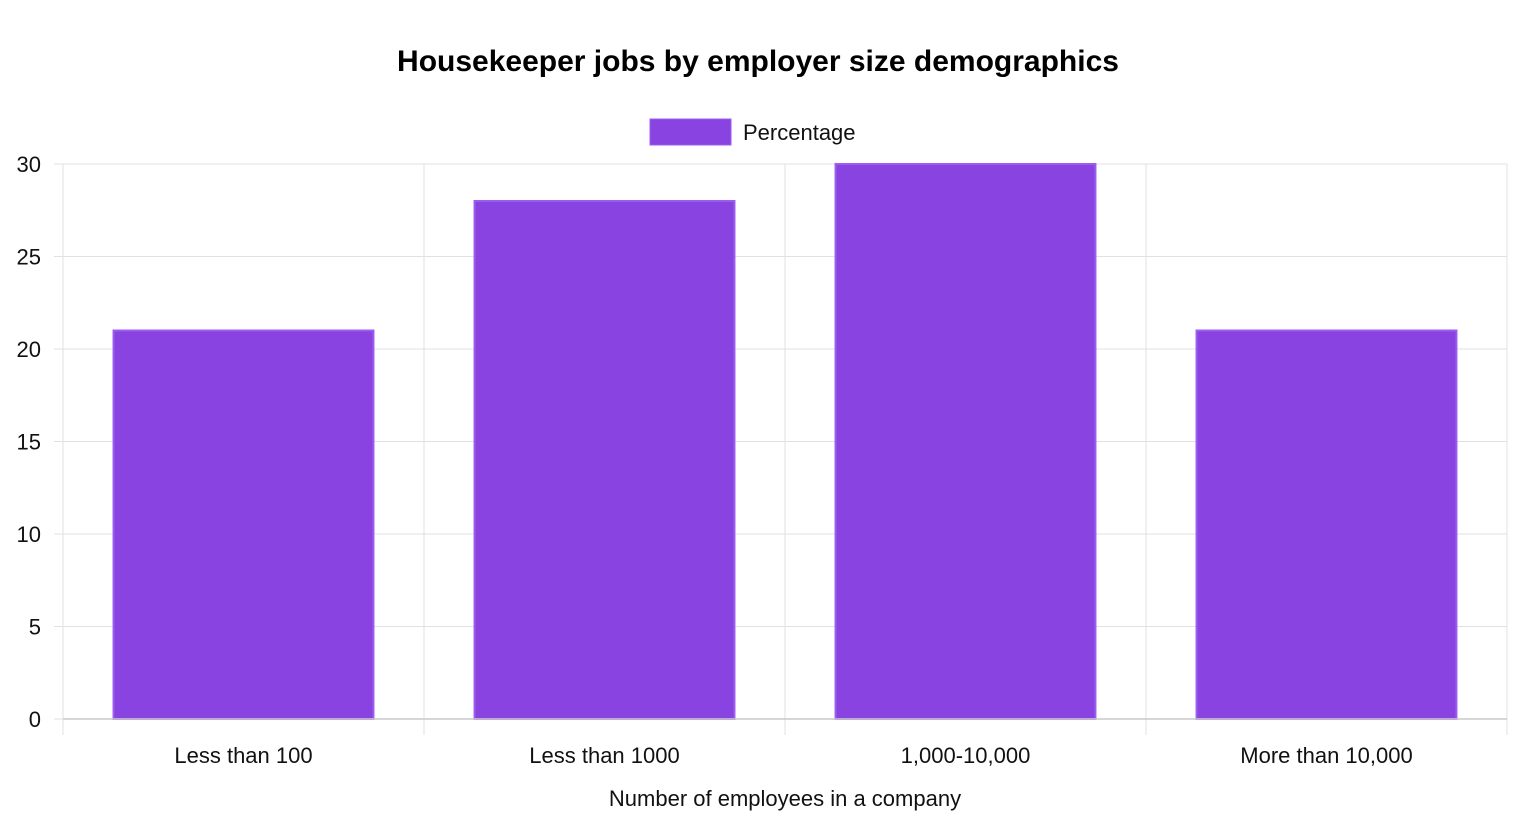  What do you see at coordinates (35, 627) in the screenshot?
I see `y-tick-label: 5` at bounding box center [35, 627].